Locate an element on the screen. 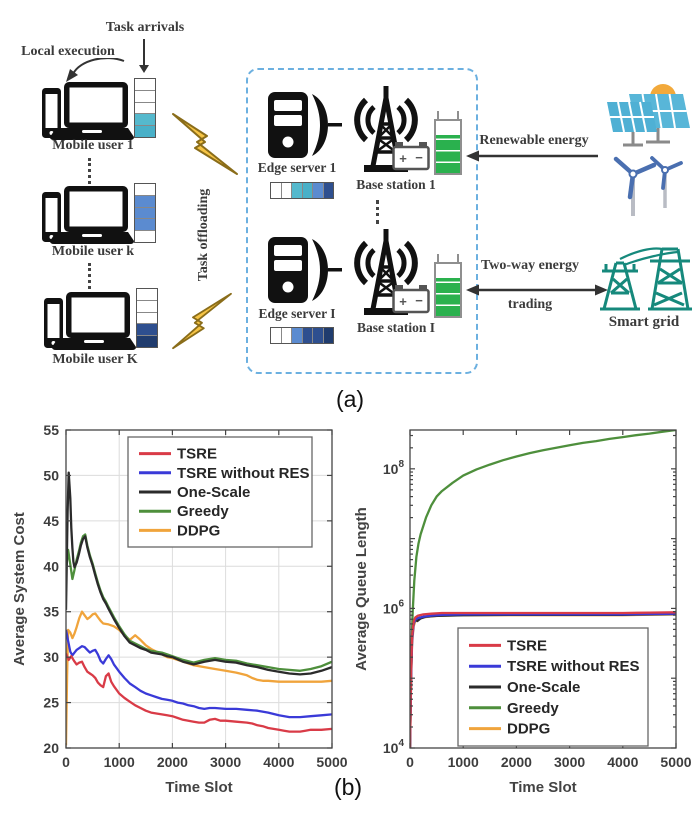 The height and width of the screenshot is (814, 694). y-tick-label: 55 is located at coordinates (51, 430).